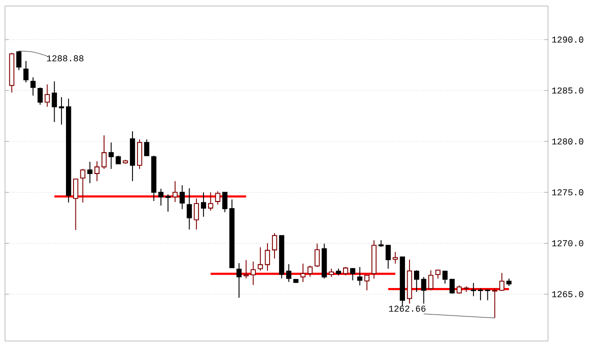 Image resolution: width=597 pixels, height=347 pixels. What do you see at coordinates (407, 309) in the screenshot?
I see `annotation: 1262.66` at bounding box center [407, 309].